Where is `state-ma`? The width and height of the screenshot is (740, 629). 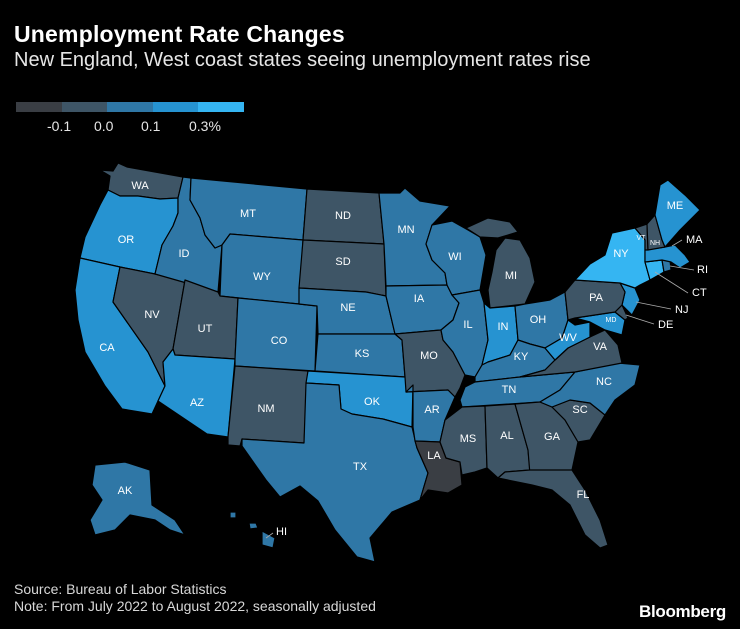
state-ma is located at coordinates (667, 256).